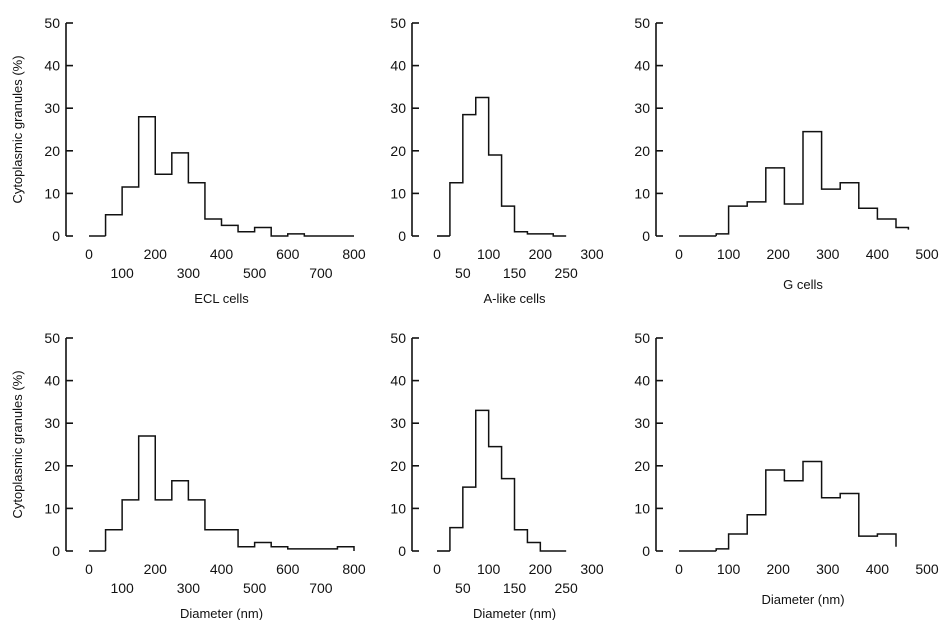  Describe the element at coordinates (221, 298) in the screenshot. I see `x-axis-title: ECL cells` at that location.